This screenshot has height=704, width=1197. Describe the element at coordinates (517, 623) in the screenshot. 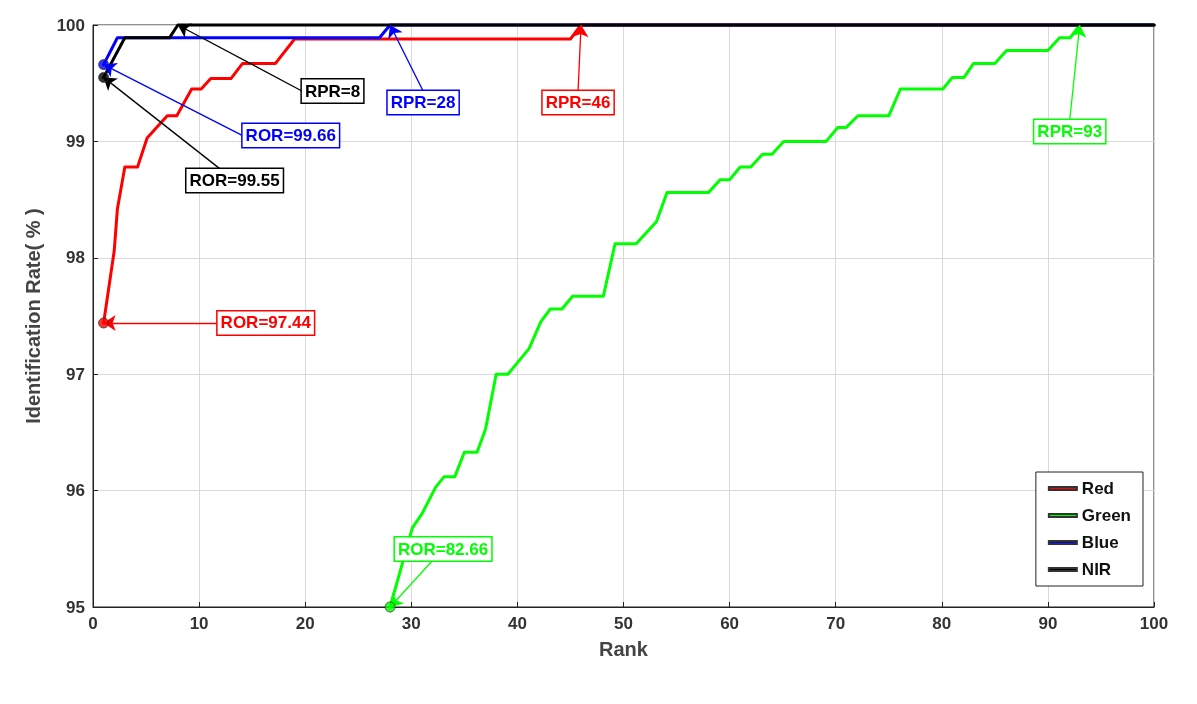

I see `x-tick-label: 40` at that location.